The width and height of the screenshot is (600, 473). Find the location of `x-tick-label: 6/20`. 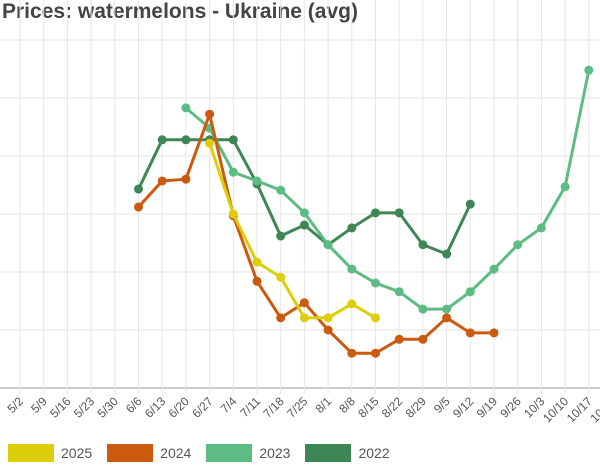

x-tick-label: 6/20 is located at coordinates (179, 407).